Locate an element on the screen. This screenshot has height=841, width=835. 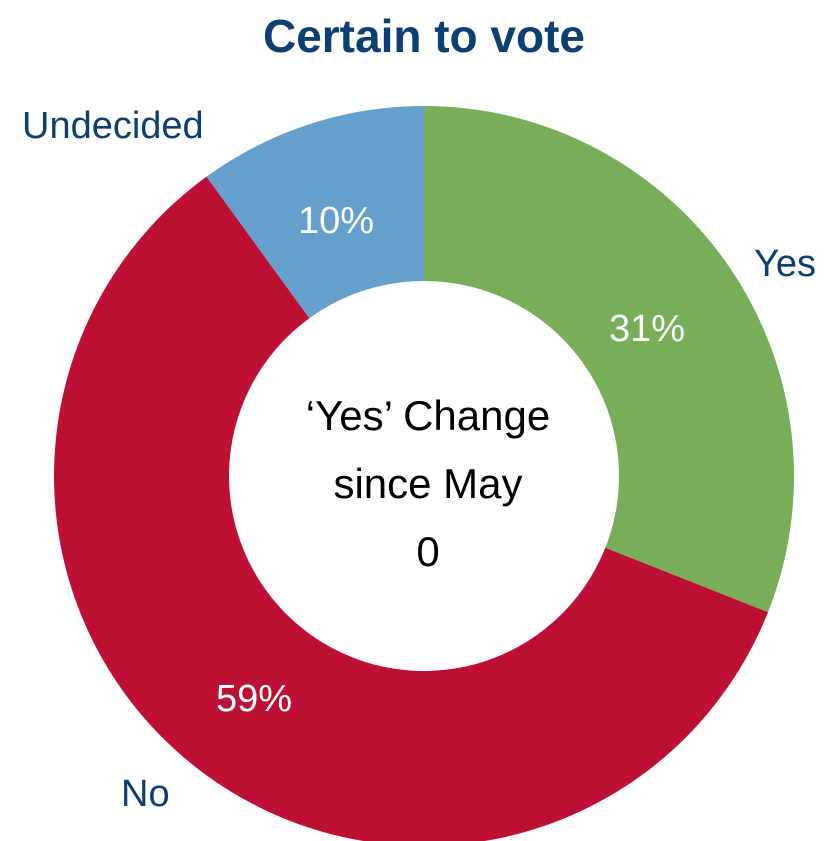
category-label-yes: Yes is located at coordinates (785, 264).